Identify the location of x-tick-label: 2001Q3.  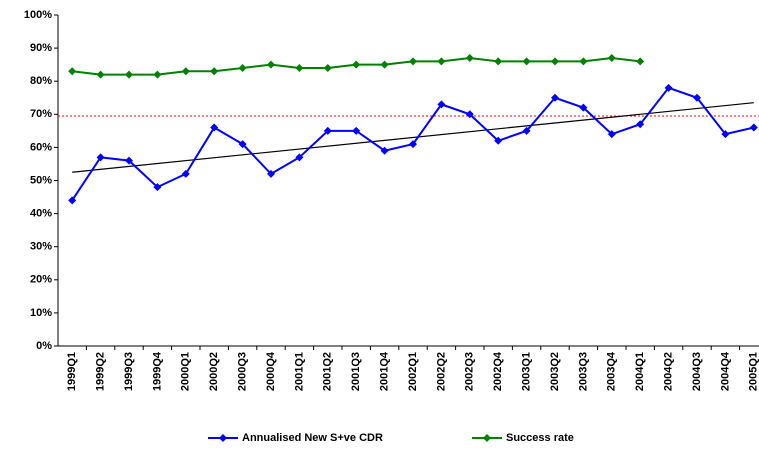
(356, 371).